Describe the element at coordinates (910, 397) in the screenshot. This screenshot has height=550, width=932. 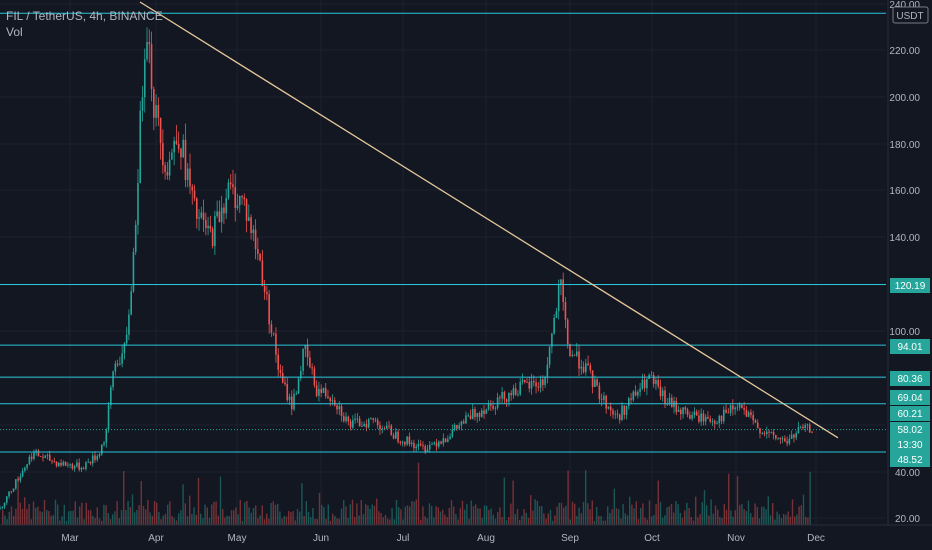
I see `price-tag` at that location.